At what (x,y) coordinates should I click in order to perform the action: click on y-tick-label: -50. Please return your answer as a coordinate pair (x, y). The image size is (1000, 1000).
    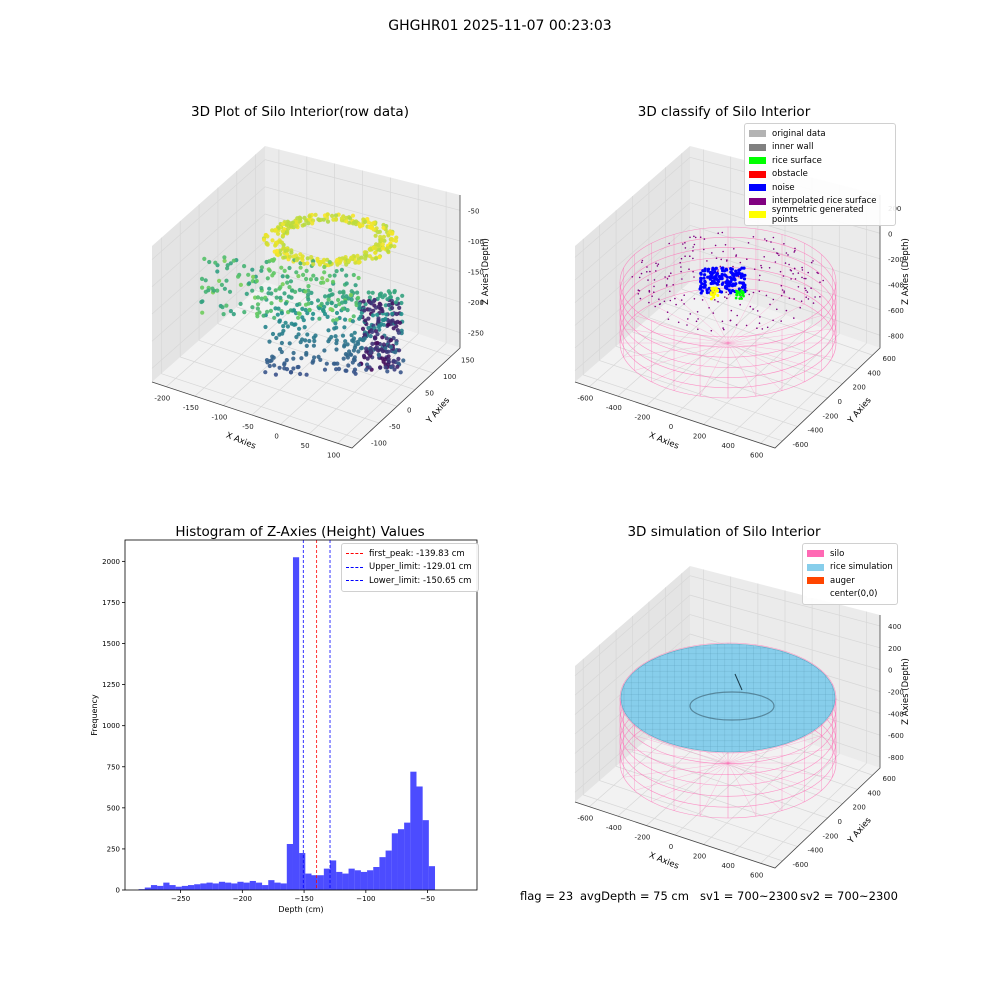
    Looking at the image, I should click on (394, 427).